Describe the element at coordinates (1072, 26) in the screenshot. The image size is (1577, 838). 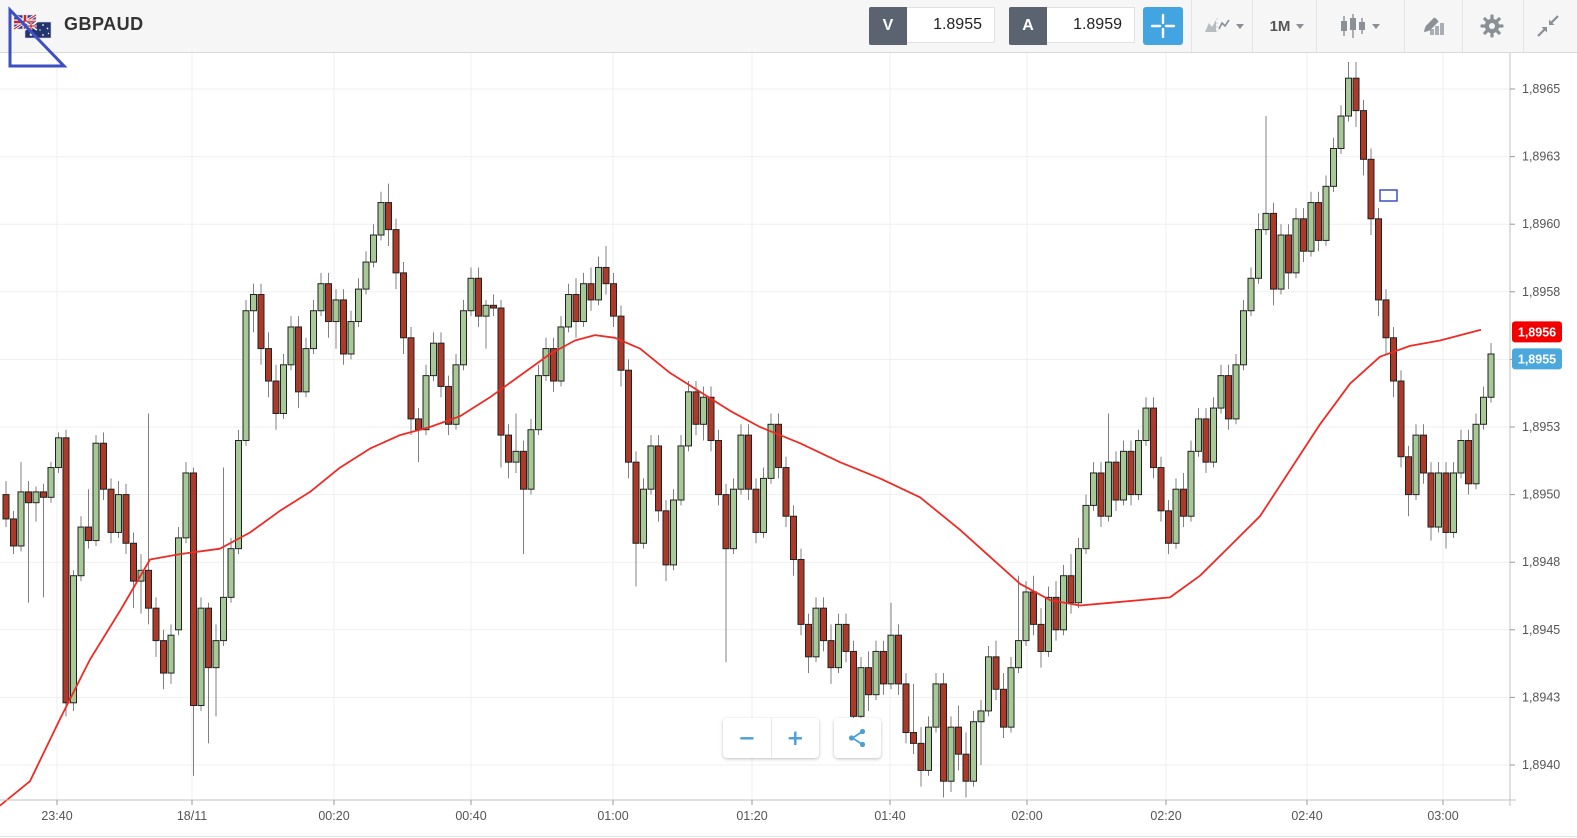
I see `ask-quote-button: A 1.8959` at that location.